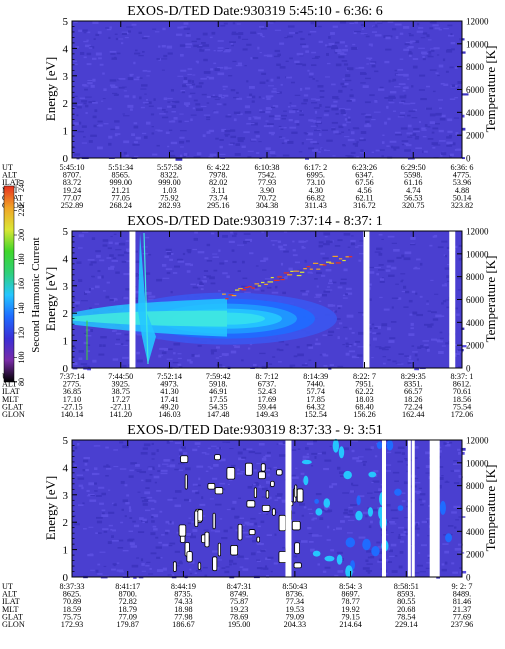 The width and height of the screenshot is (505, 649). What do you see at coordinates (183, 601) in the screenshot?
I see `table-cell: 74.33` at bounding box center [183, 601].